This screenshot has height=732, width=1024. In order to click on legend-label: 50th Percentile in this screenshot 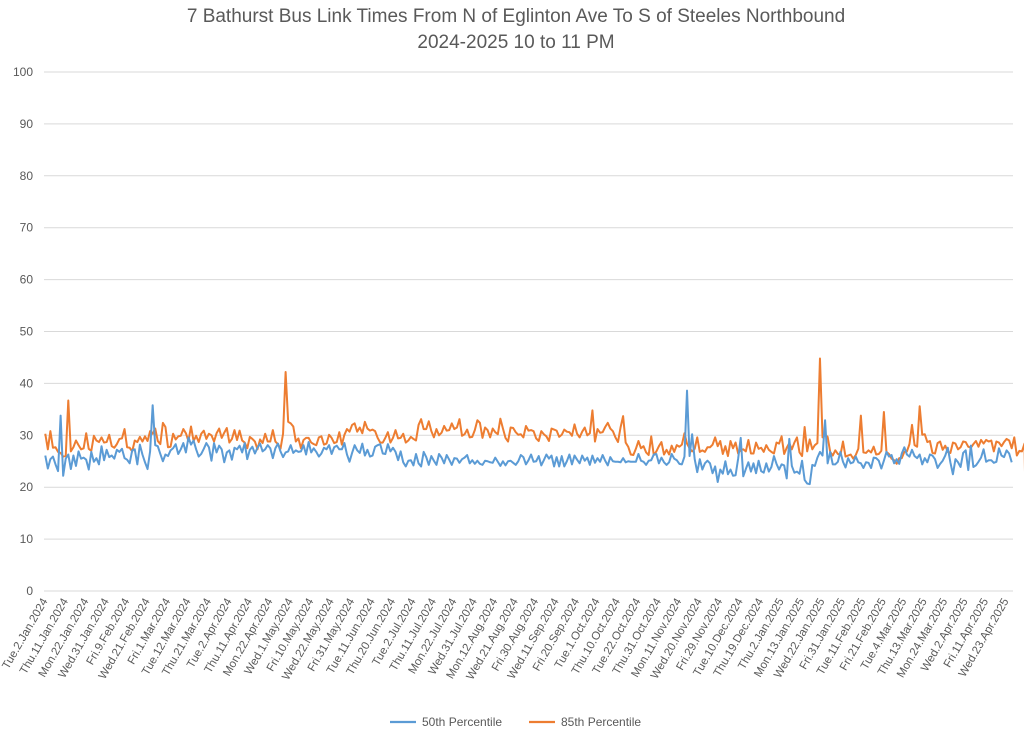, I will do `click(462, 722)`.